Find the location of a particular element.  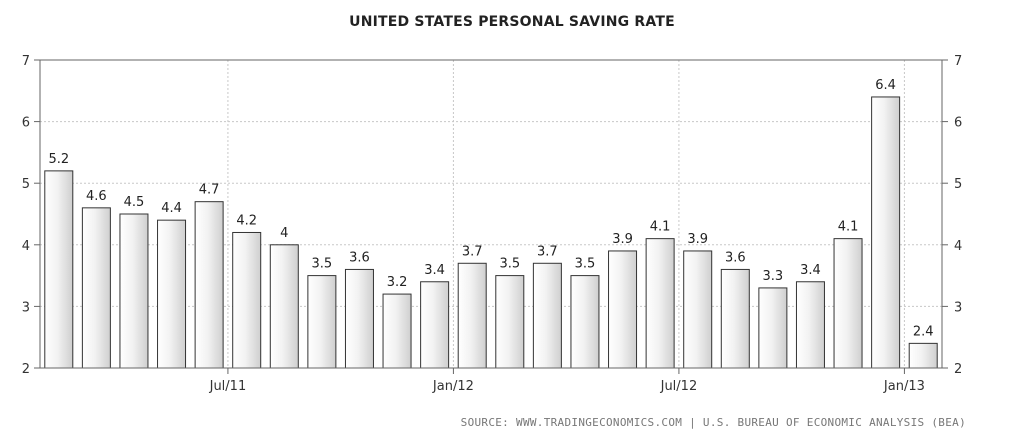

y-tick-label-right: 2 is located at coordinates (958, 369).